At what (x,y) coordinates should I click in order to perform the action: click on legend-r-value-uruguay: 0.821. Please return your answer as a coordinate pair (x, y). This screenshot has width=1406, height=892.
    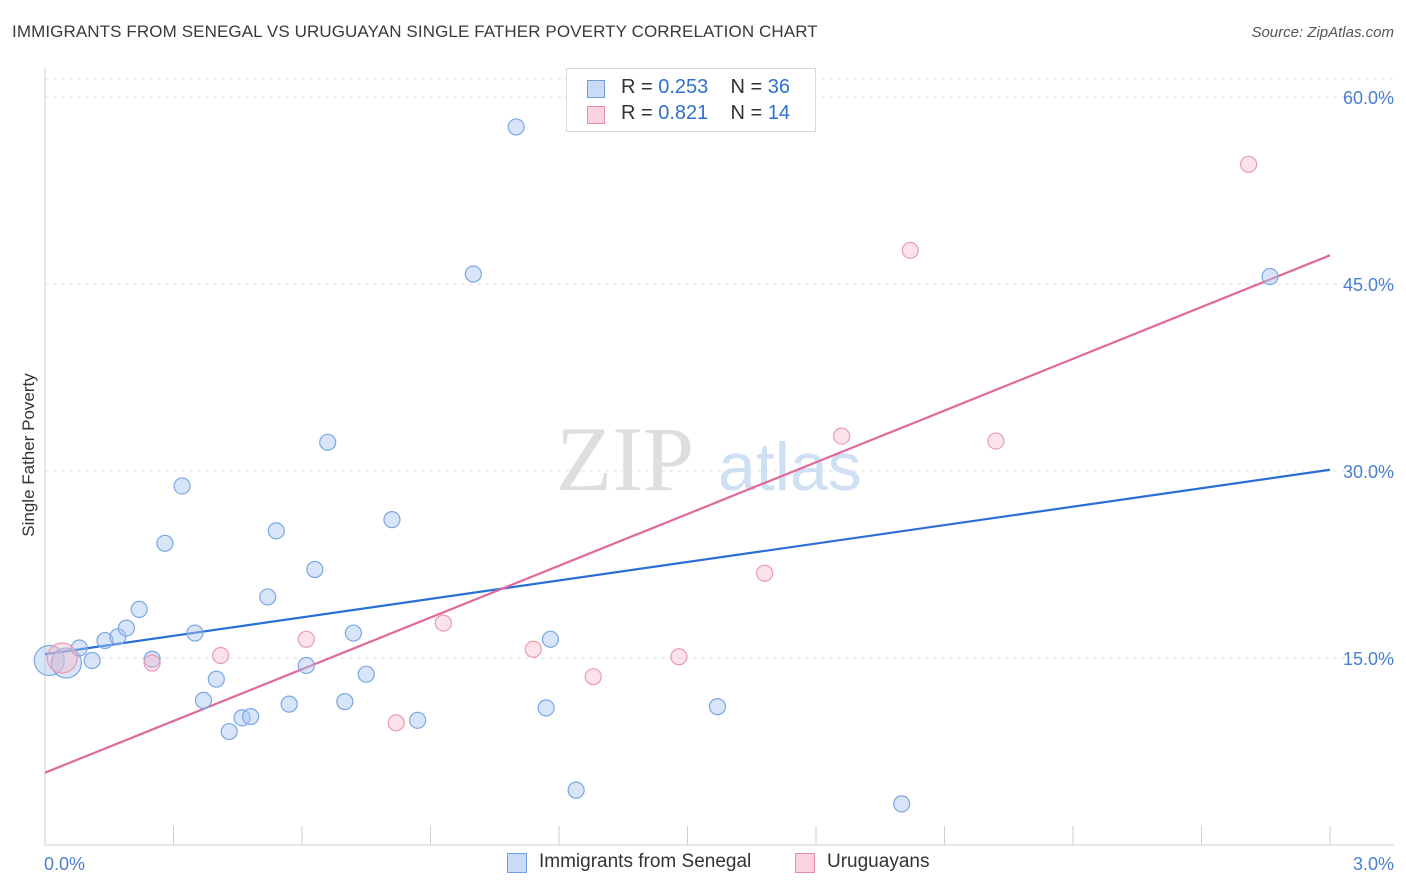
    Looking at the image, I should click on (683, 113).